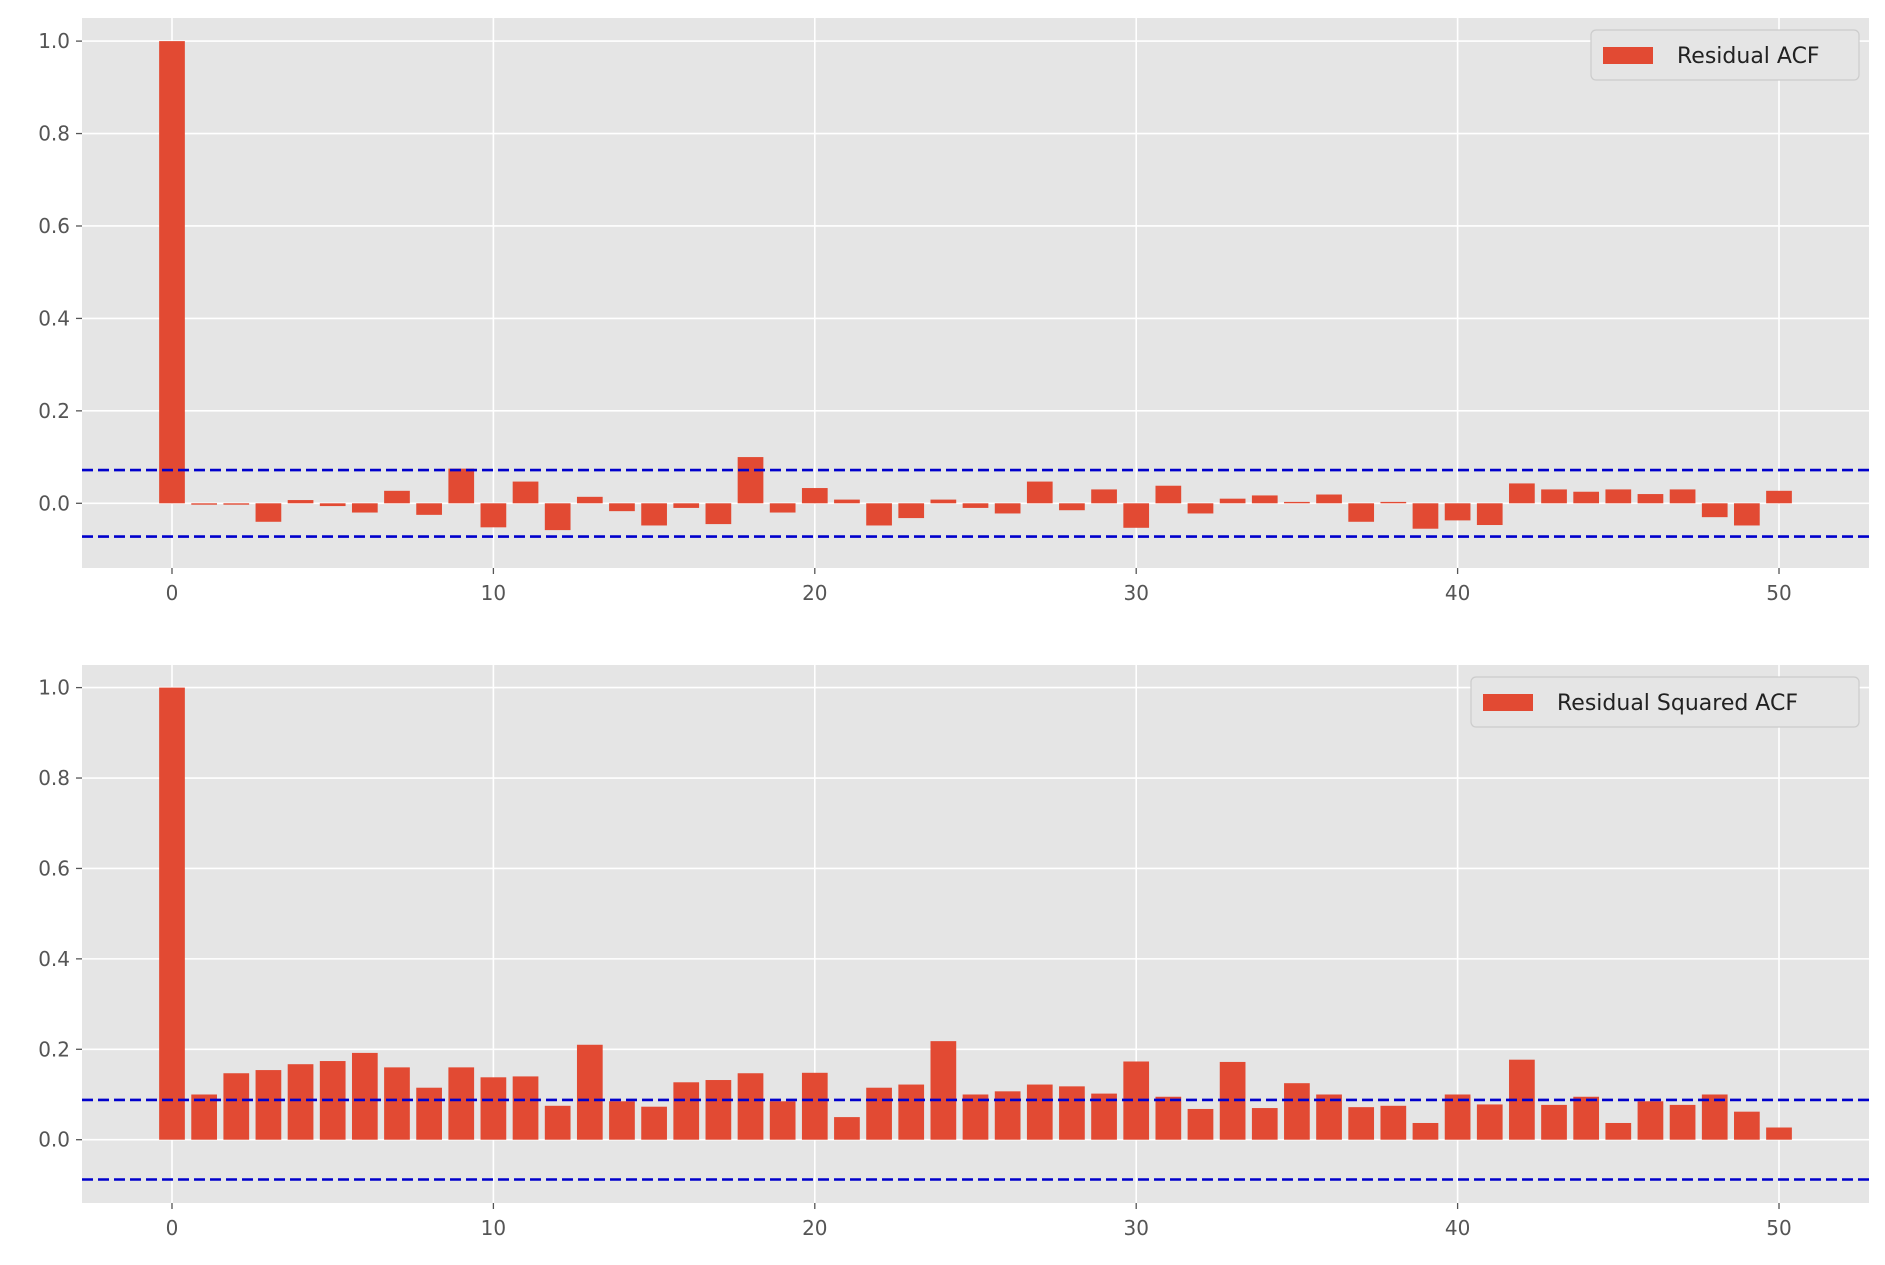 This screenshot has width=1885, height=1265. What do you see at coordinates (172, 593) in the screenshot?
I see `chart-1-xtick-label-0: 0` at bounding box center [172, 593].